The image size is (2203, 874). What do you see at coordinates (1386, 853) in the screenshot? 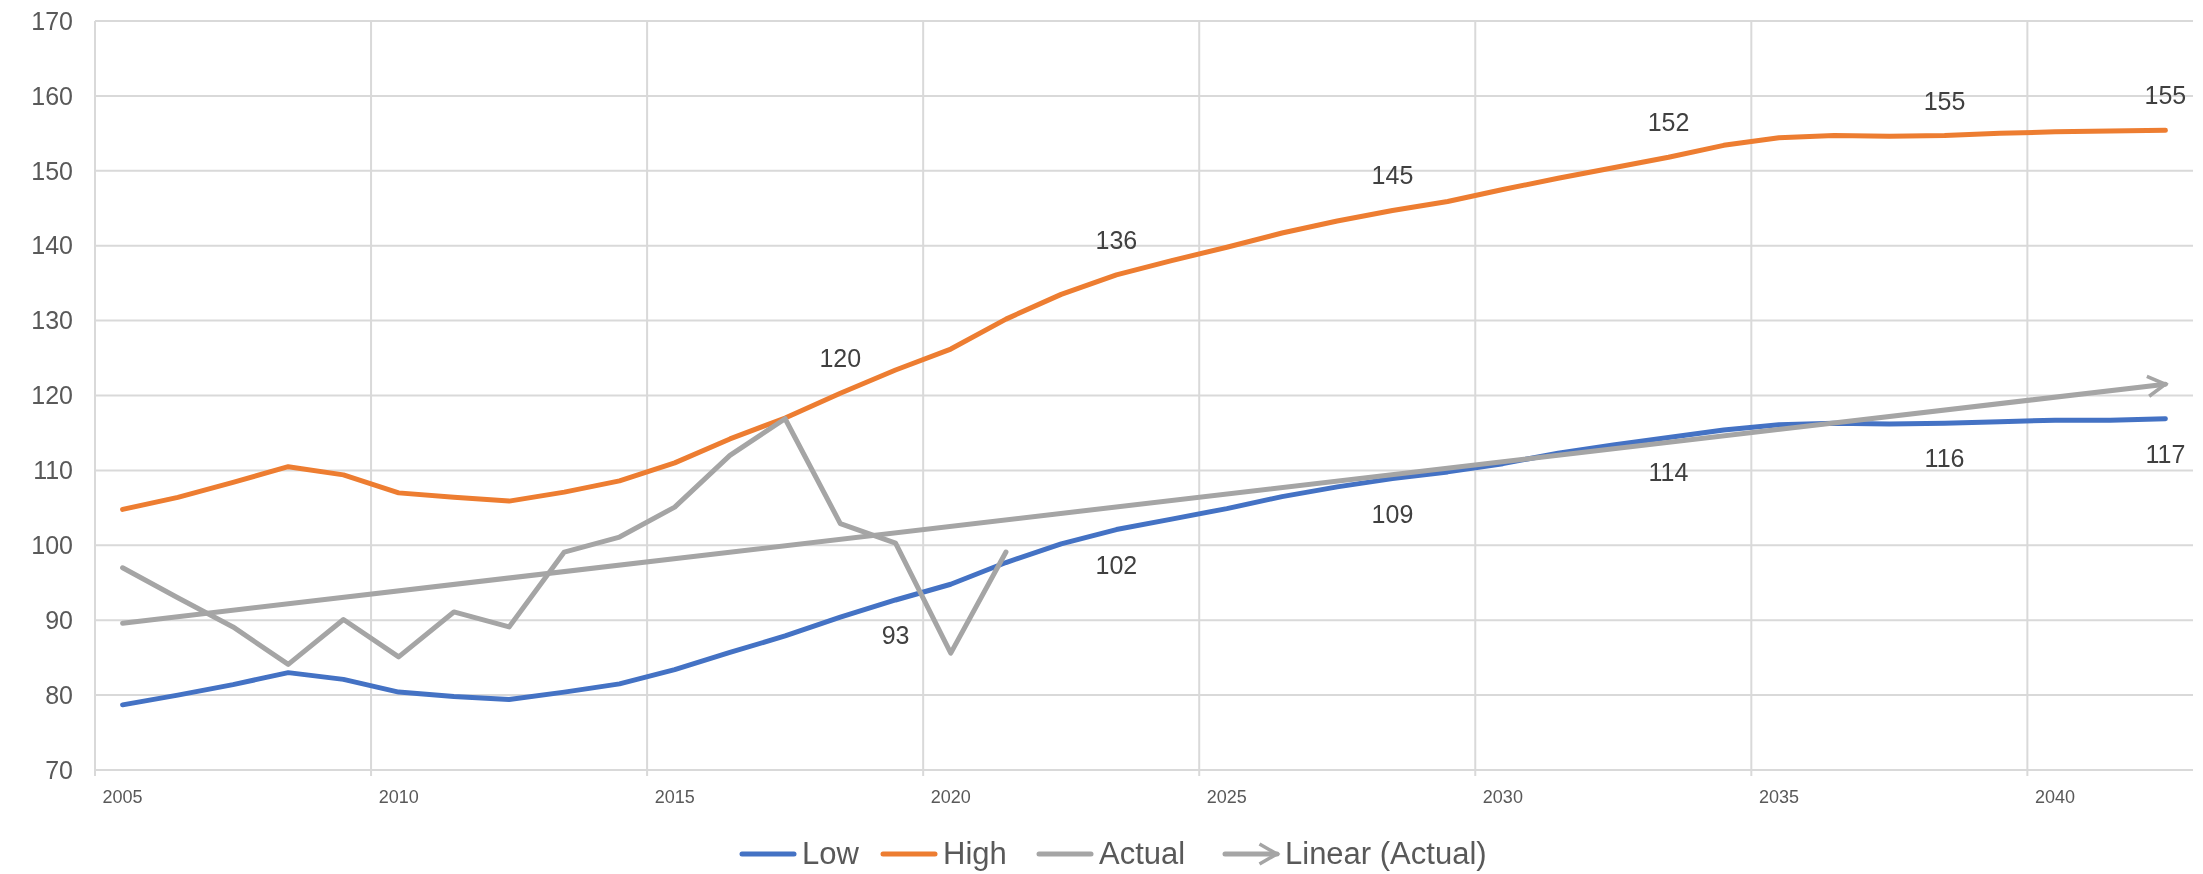
I see `legend-label: Linear (Actual)` at bounding box center [1386, 853].